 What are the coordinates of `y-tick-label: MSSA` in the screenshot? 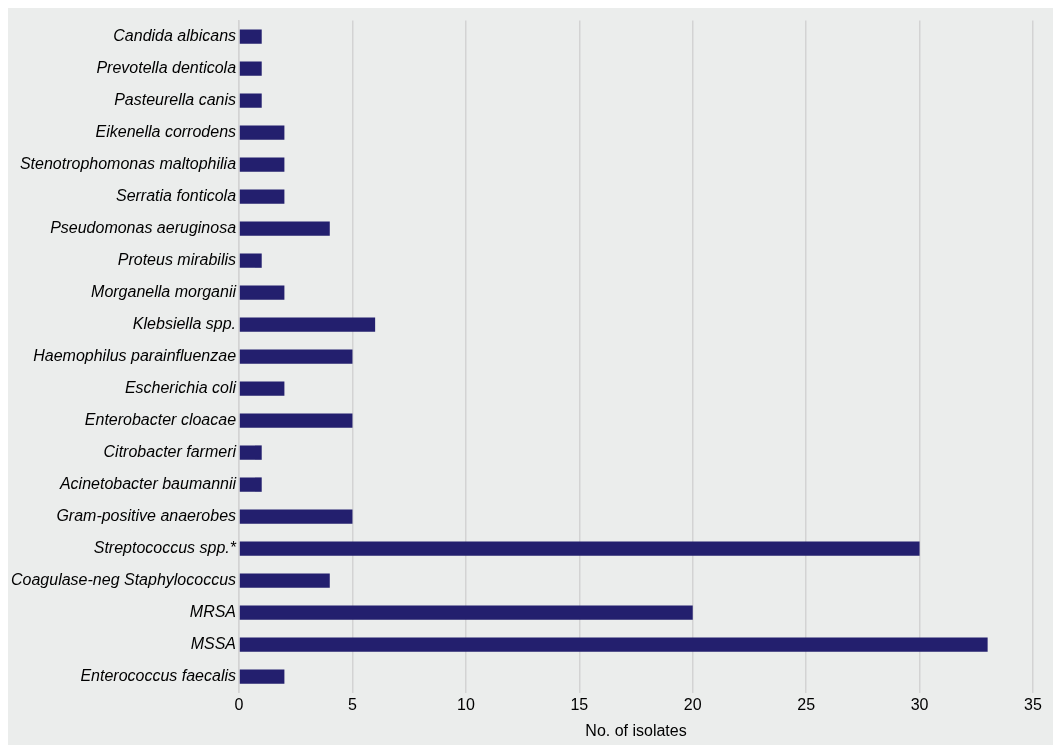 It's located at (213, 644).